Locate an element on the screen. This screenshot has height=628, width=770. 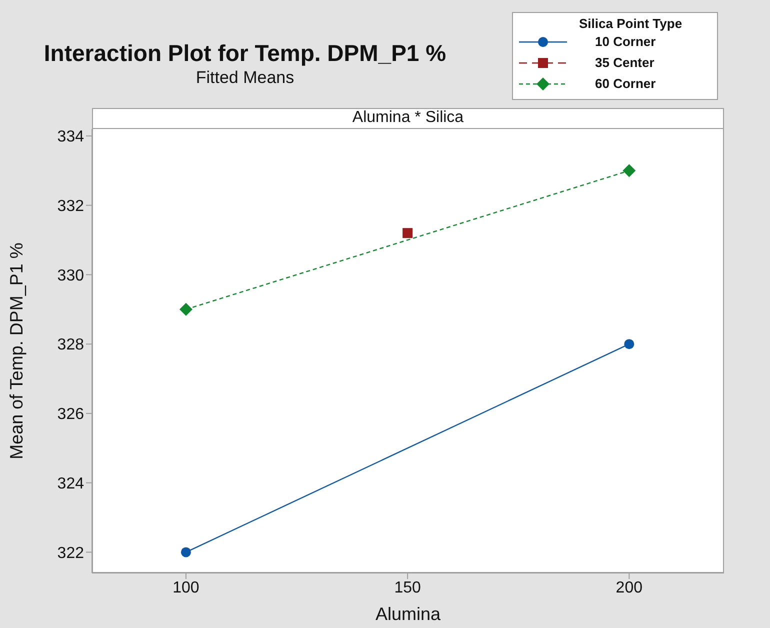
y-tick-label: 328 is located at coordinates (70, 345).